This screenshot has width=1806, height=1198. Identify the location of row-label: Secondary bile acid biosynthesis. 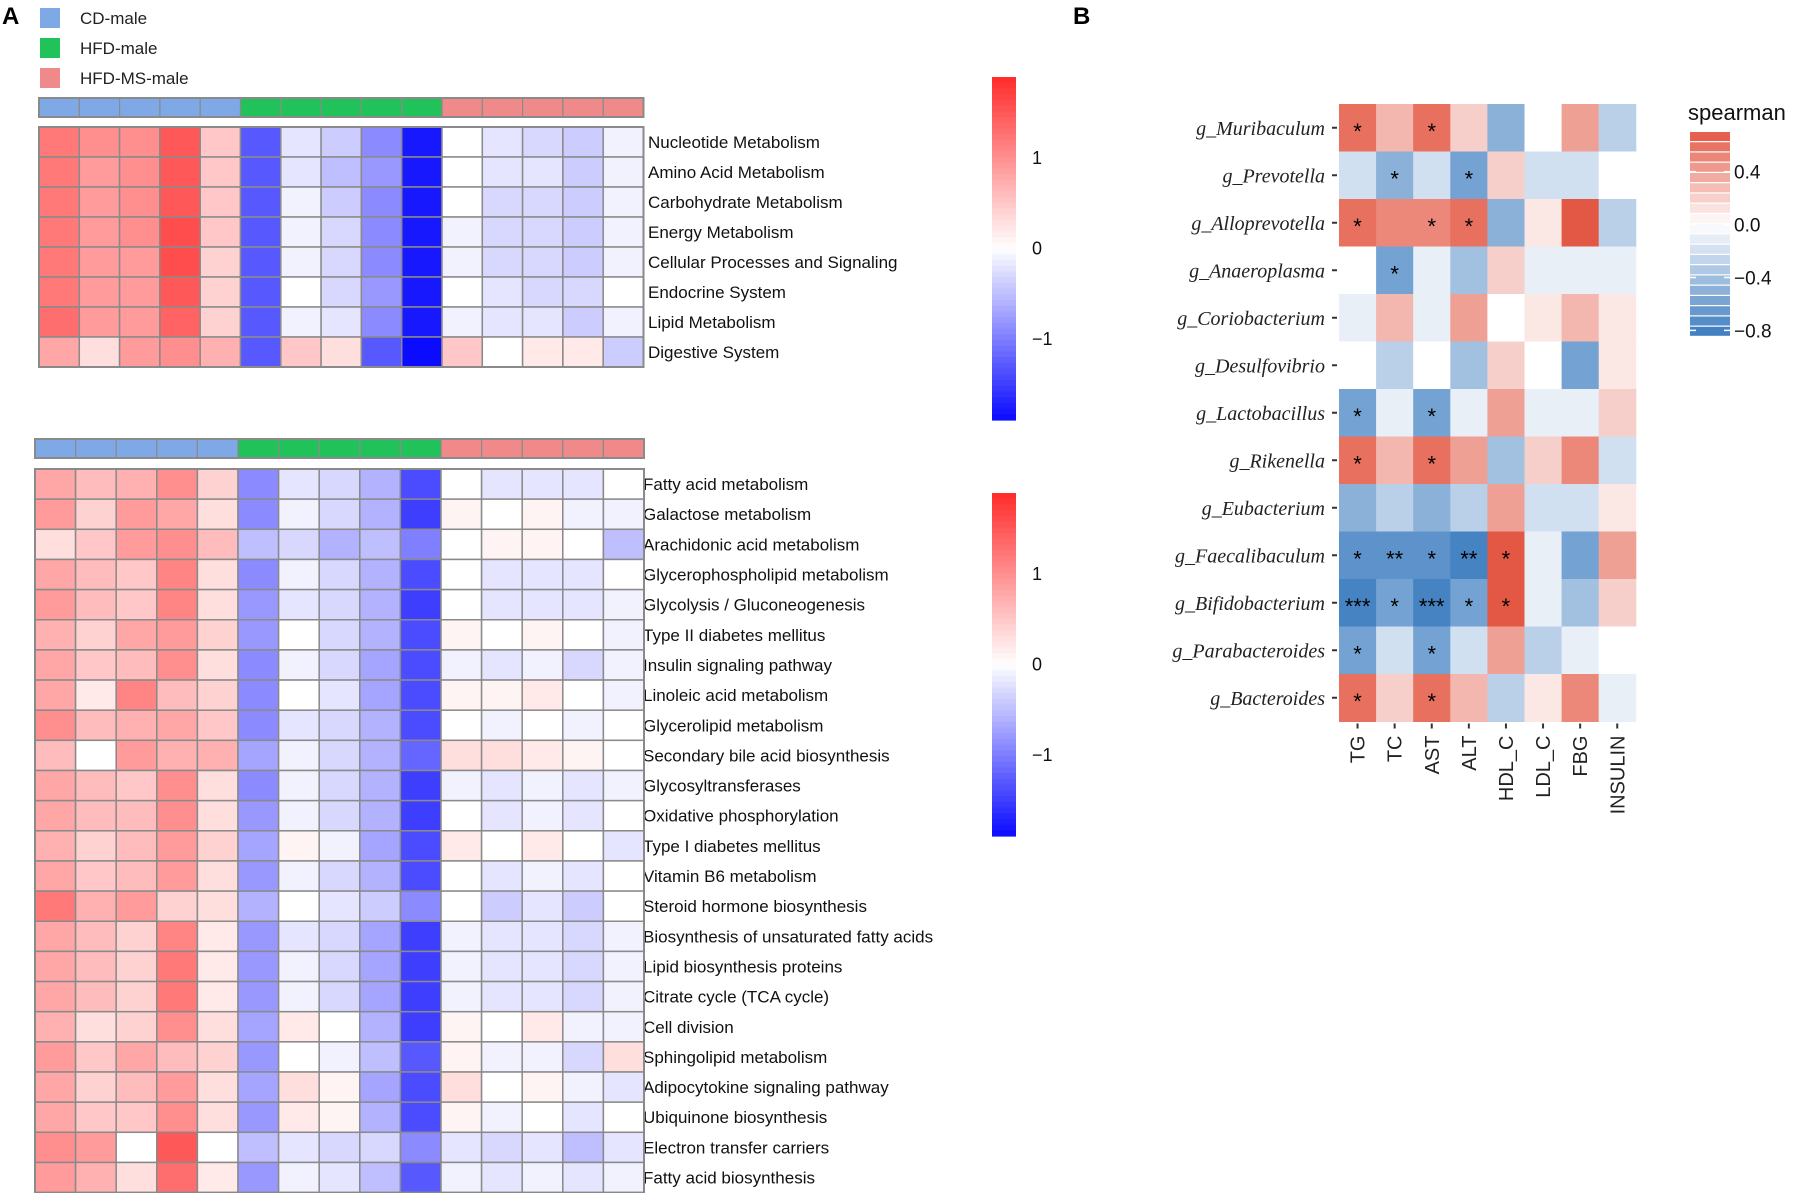
(766, 755).